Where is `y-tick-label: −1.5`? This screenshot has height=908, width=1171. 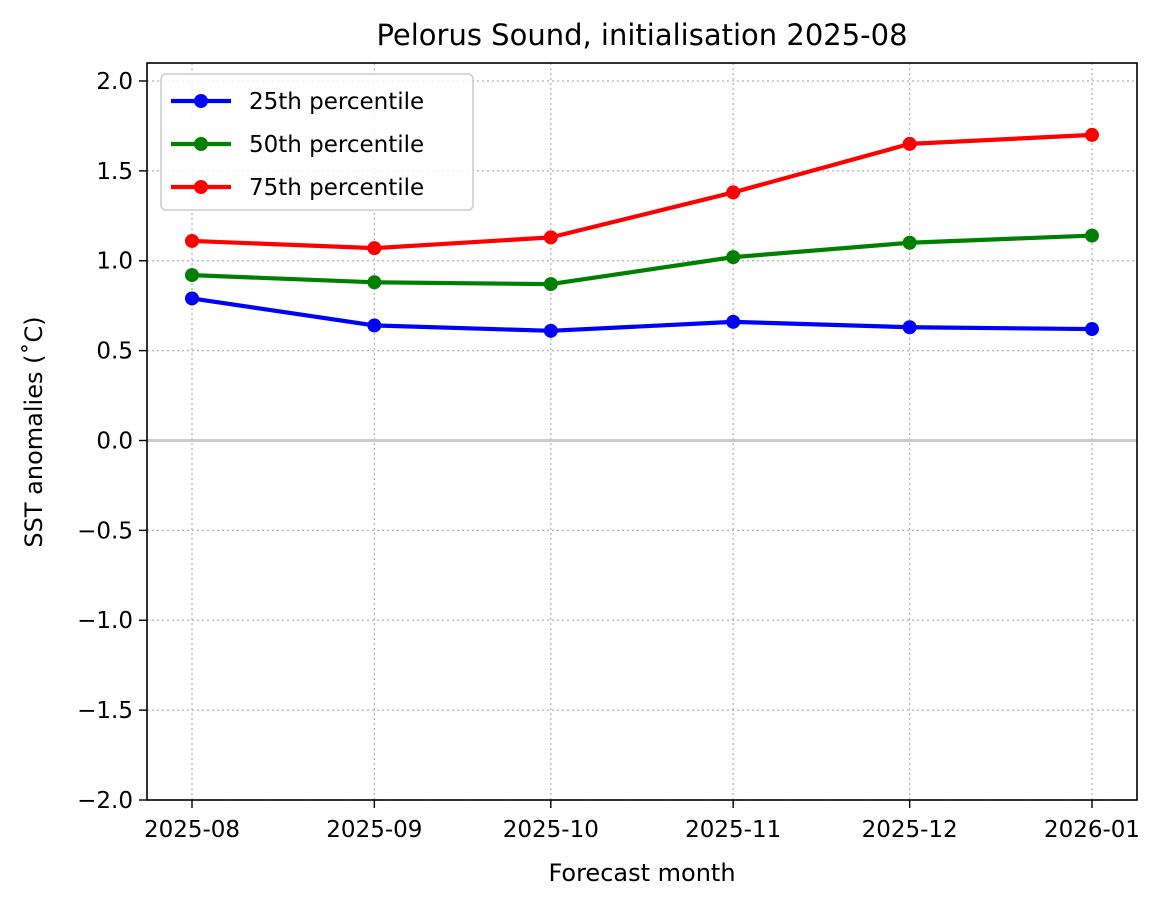
y-tick-label: −1.5 is located at coordinates (105, 711).